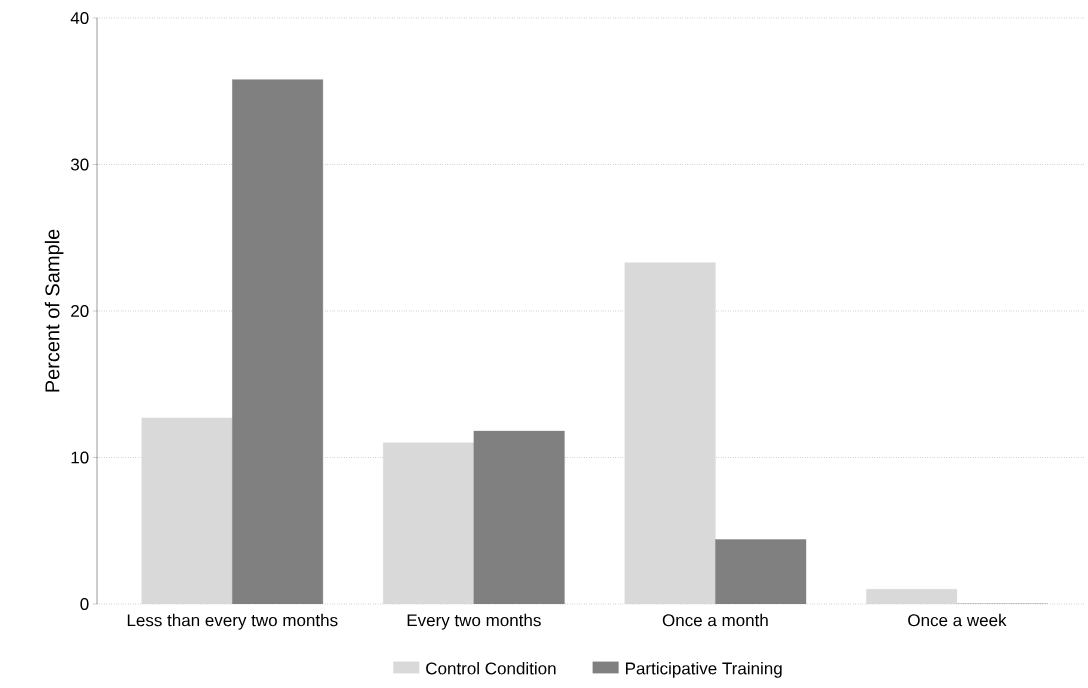 Image resolution: width=1088 pixels, height=688 pixels. Describe the element at coordinates (80, 457) in the screenshot. I see `y-tick-label: 10` at that location.